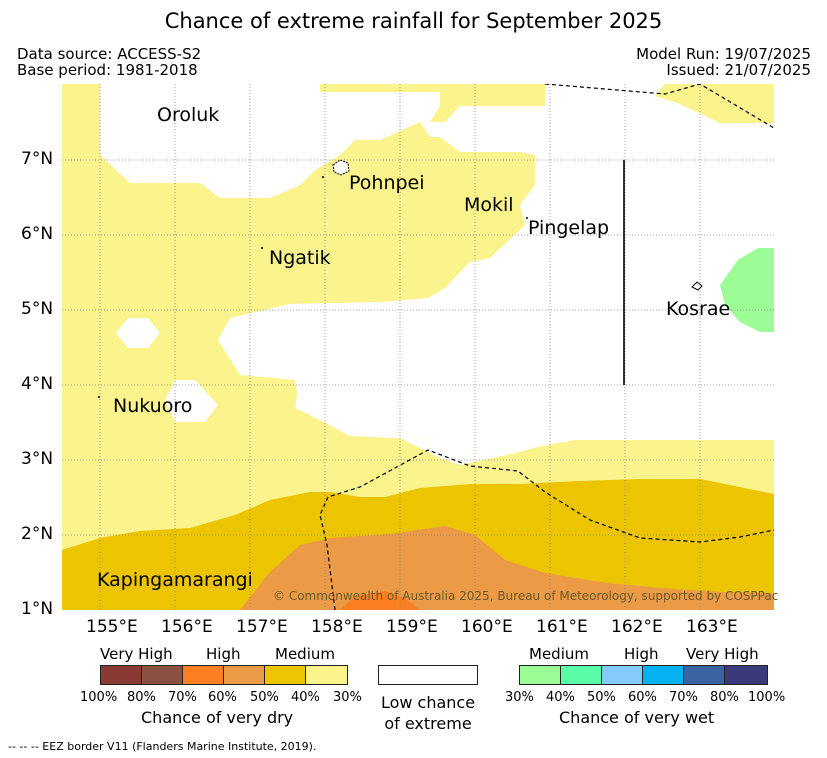  I want to click on lat-tick: 5°N, so click(37, 309).